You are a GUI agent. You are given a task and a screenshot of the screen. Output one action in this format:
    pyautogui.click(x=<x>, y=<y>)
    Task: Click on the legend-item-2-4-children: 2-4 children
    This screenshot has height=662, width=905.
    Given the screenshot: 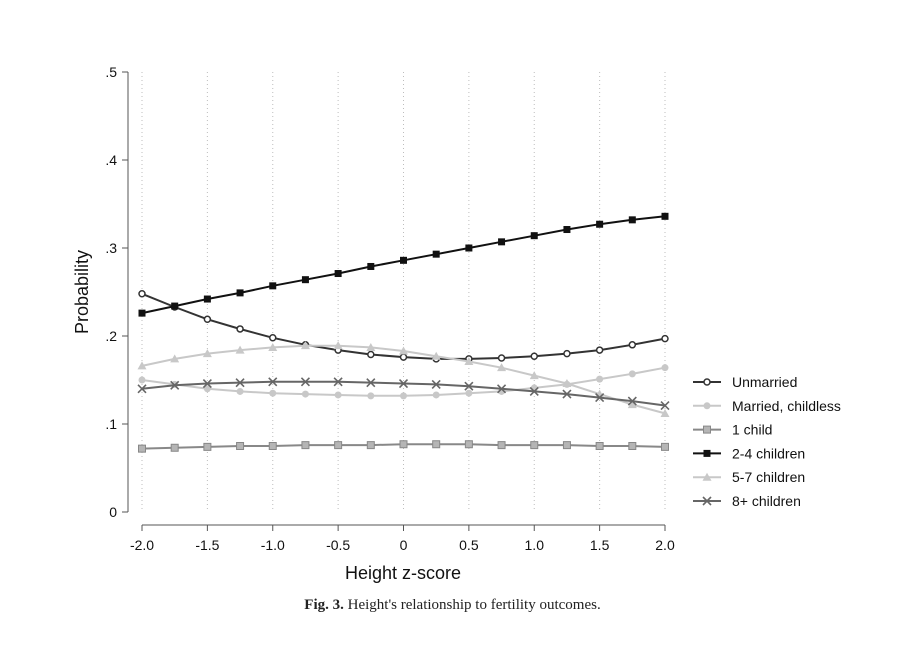 What is the action you would take?
    pyautogui.click(x=749, y=453)
    